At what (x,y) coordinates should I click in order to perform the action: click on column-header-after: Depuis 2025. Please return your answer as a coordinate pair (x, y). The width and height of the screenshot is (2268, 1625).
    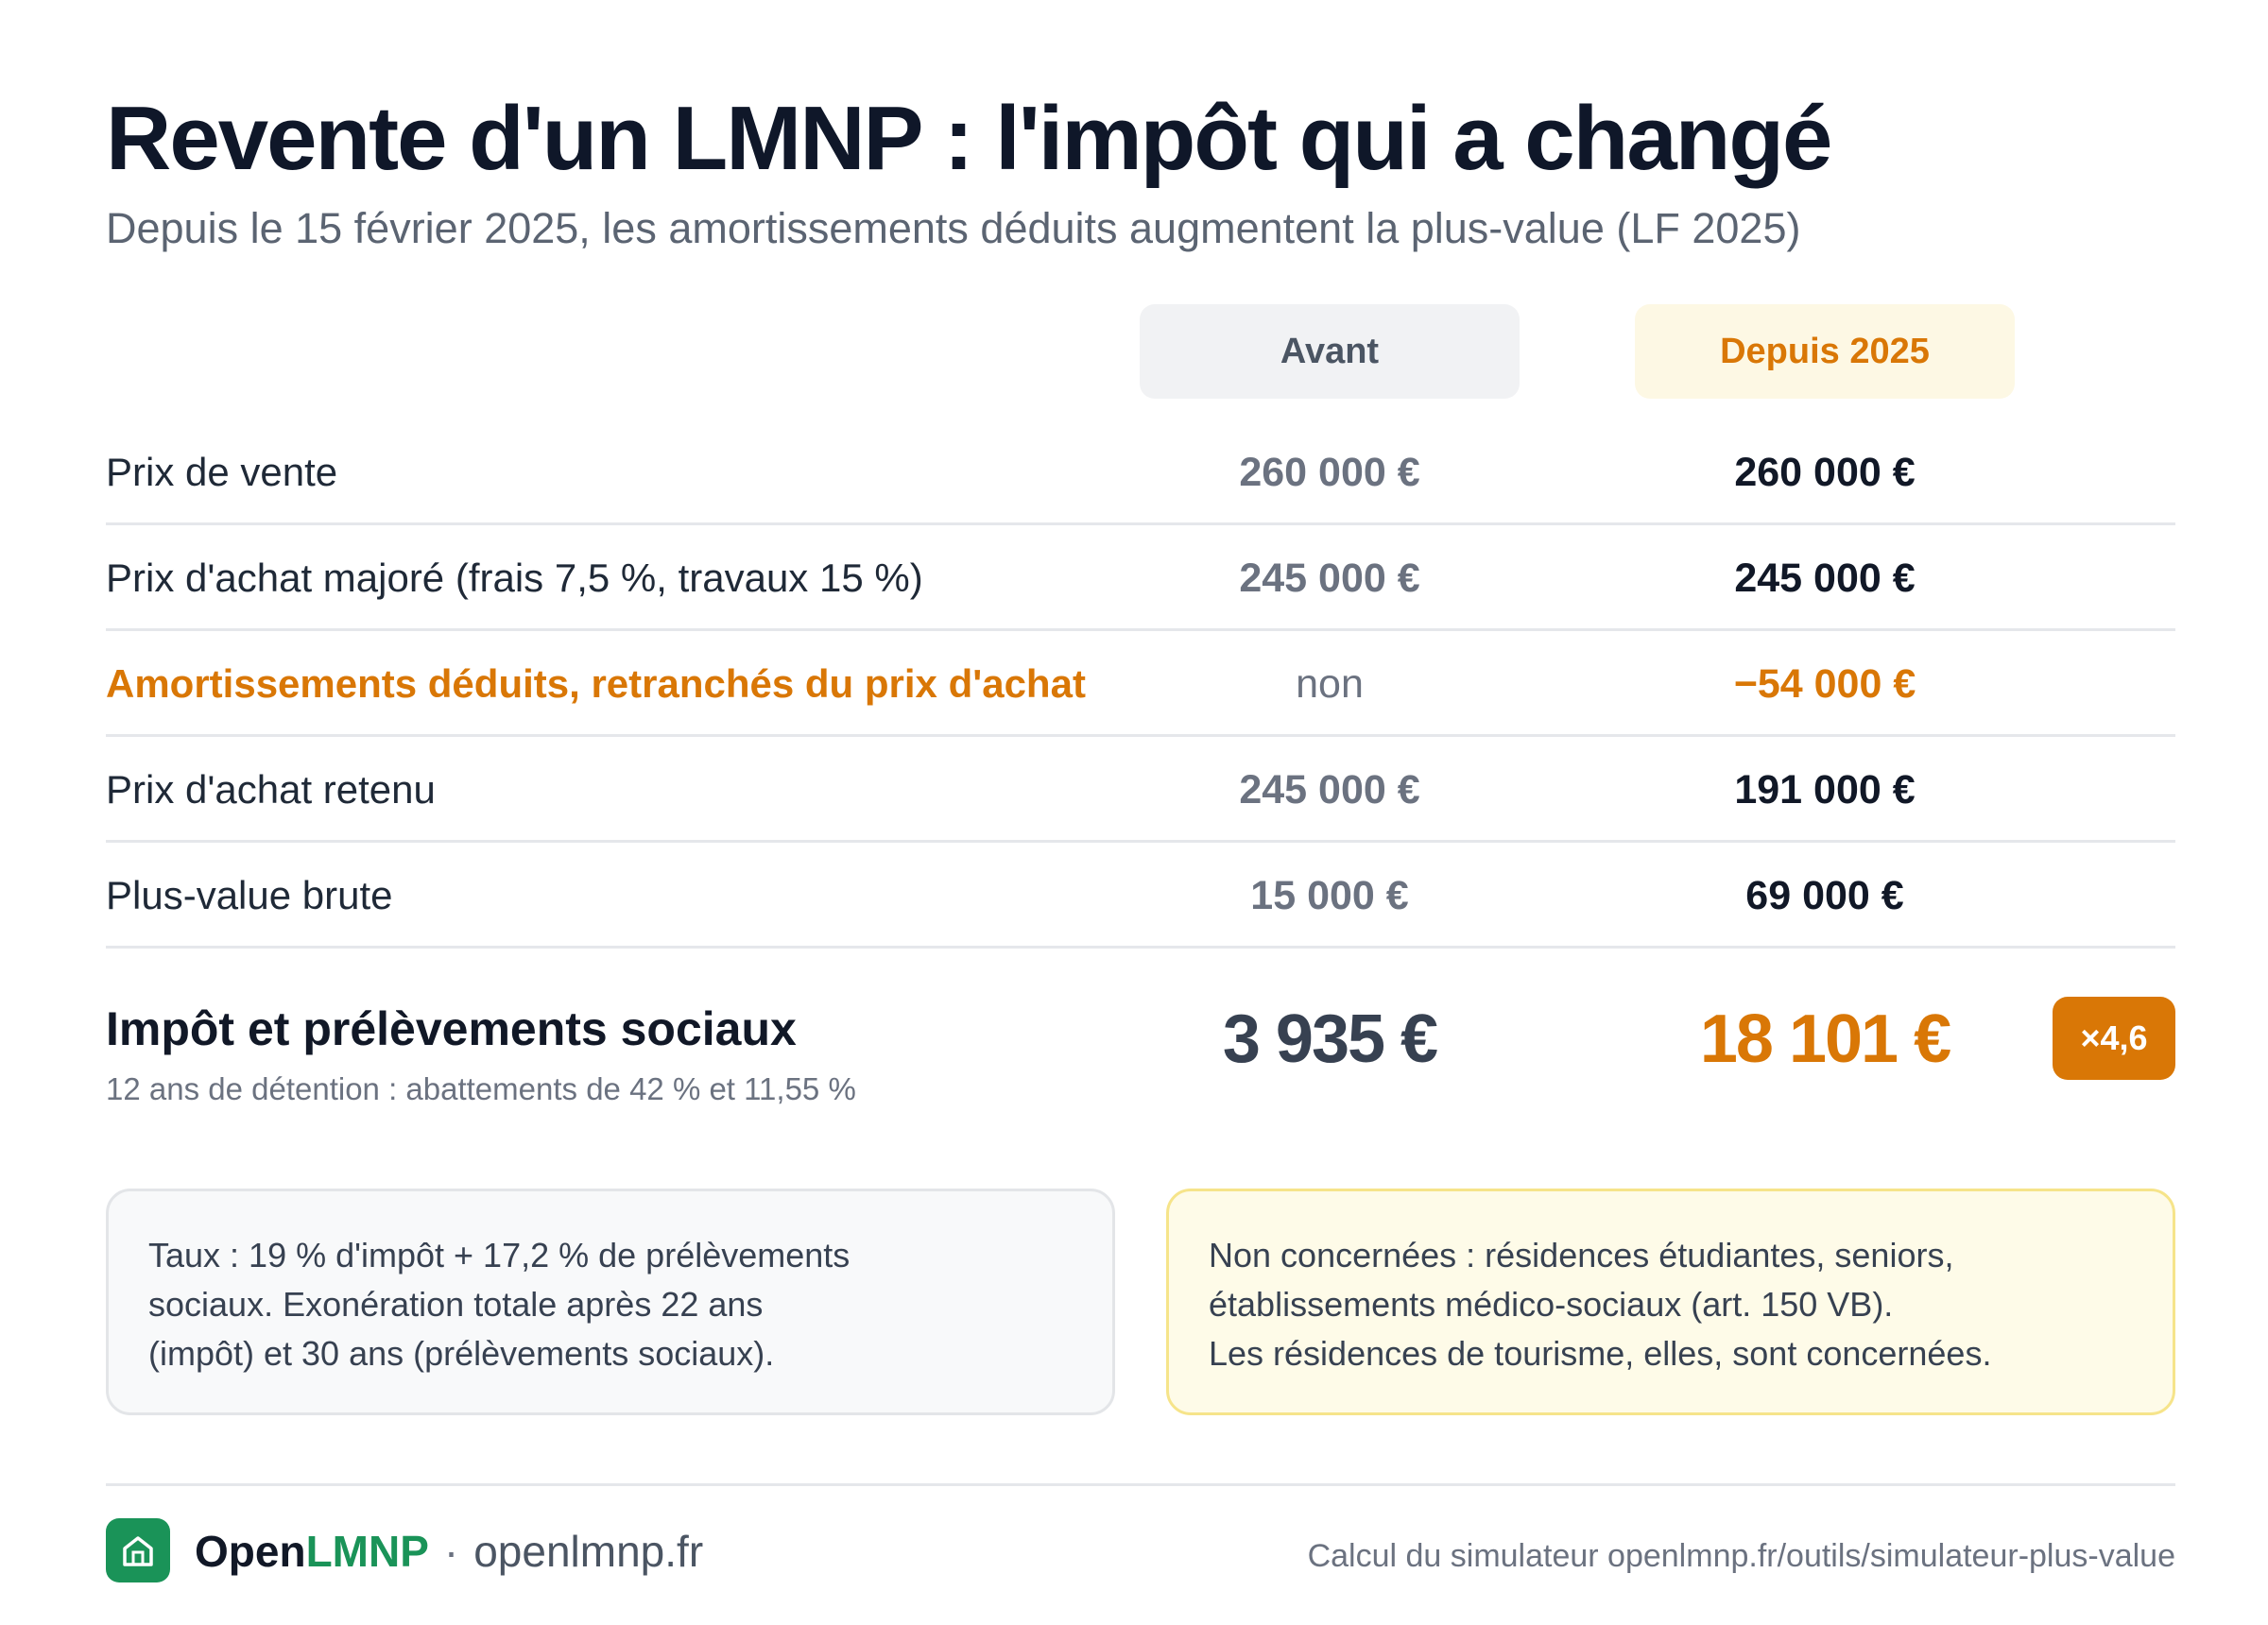
    Looking at the image, I should click on (1825, 352).